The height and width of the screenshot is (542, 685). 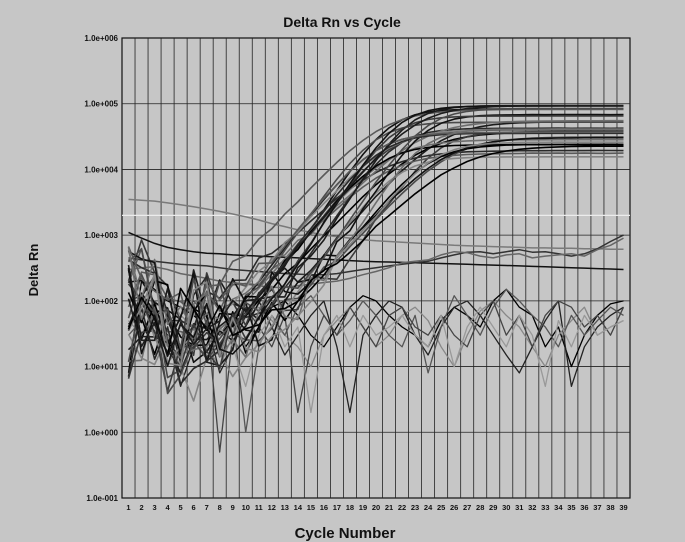 I want to click on x-tick-label: 3, so click(x=154, y=507).